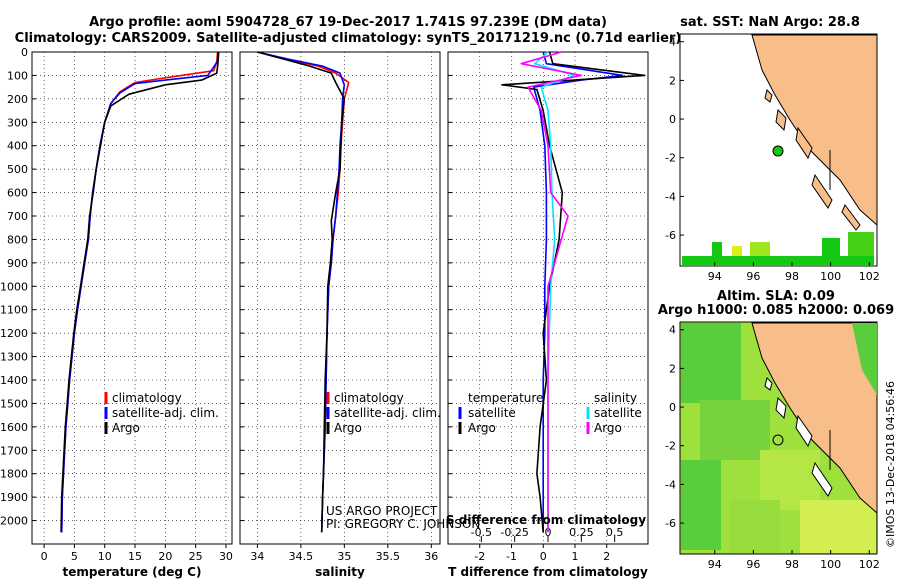 The width and height of the screenshot is (900, 580). Describe the element at coordinates (492, 413) in the screenshot. I see `legend-t-satellite: satellite` at that location.